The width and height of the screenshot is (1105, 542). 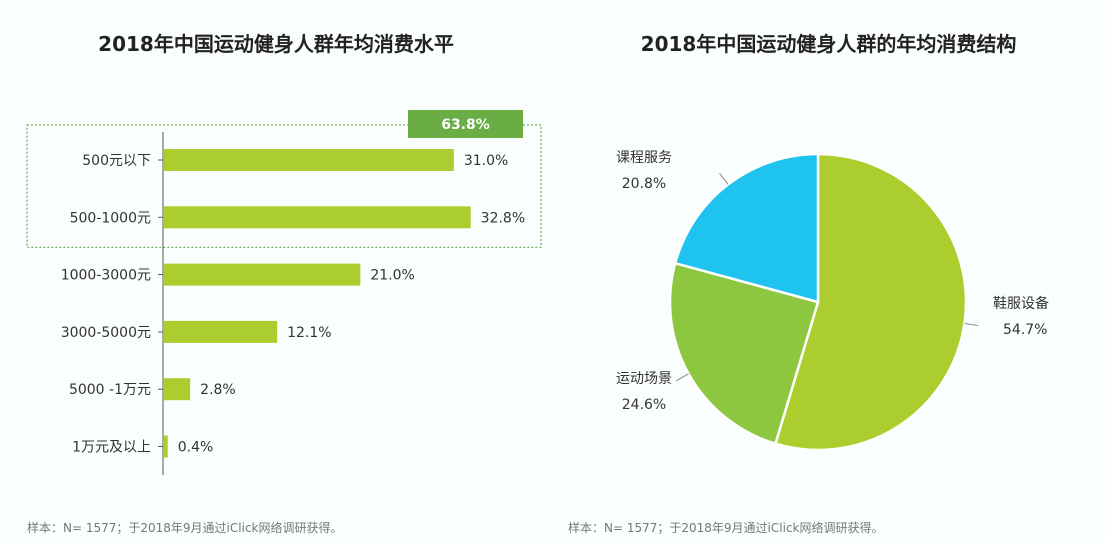 What do you see at coordinates (644, 379) in the screenshot?
I see `pie-slice-name: 运动场景` at bounding box center [644, 379].